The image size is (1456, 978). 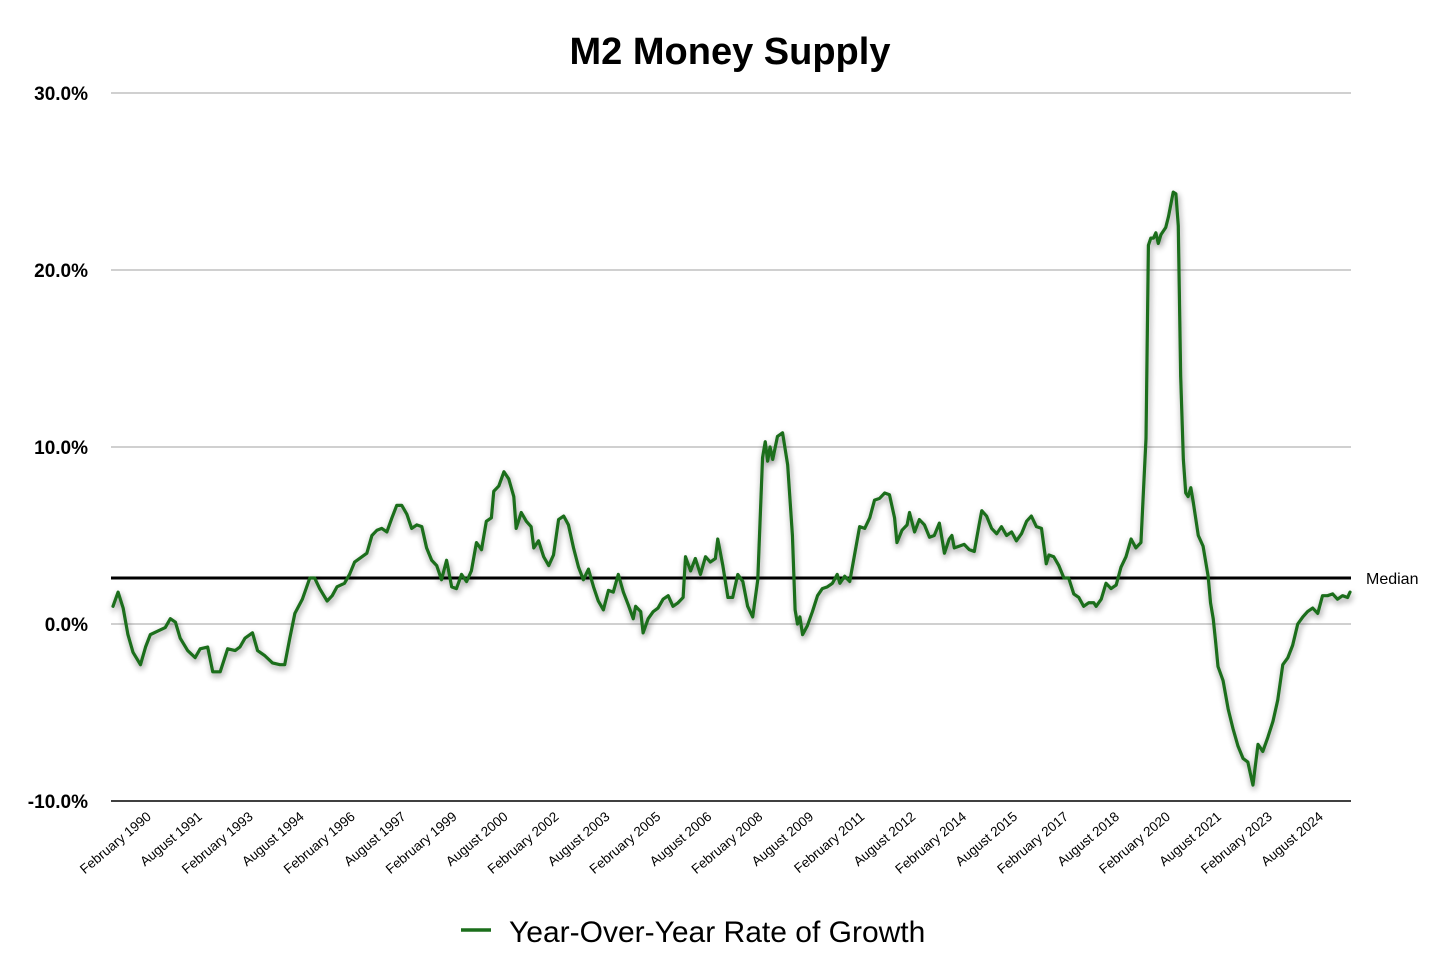 I want to click on median-label: Median, so click(x=1392, y=579).